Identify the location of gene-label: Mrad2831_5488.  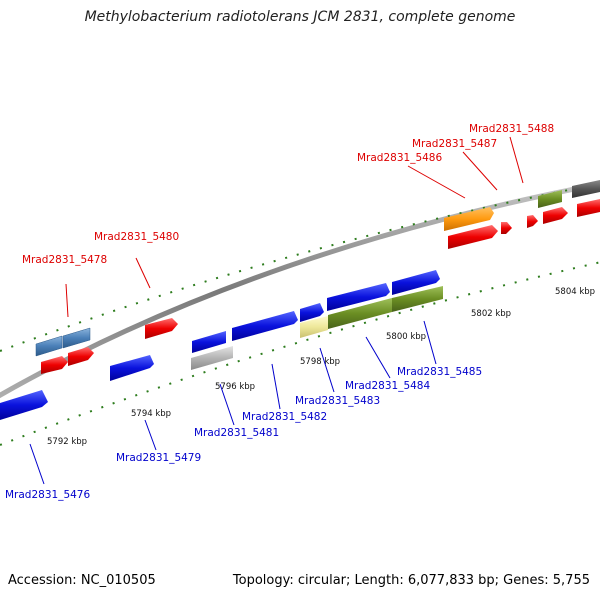
(511, 129).